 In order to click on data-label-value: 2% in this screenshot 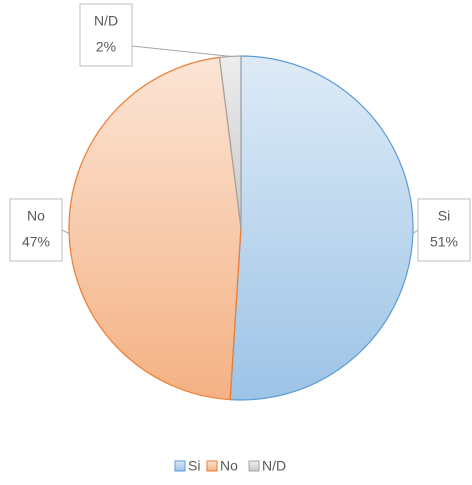, I will do `click(106, 47)`.